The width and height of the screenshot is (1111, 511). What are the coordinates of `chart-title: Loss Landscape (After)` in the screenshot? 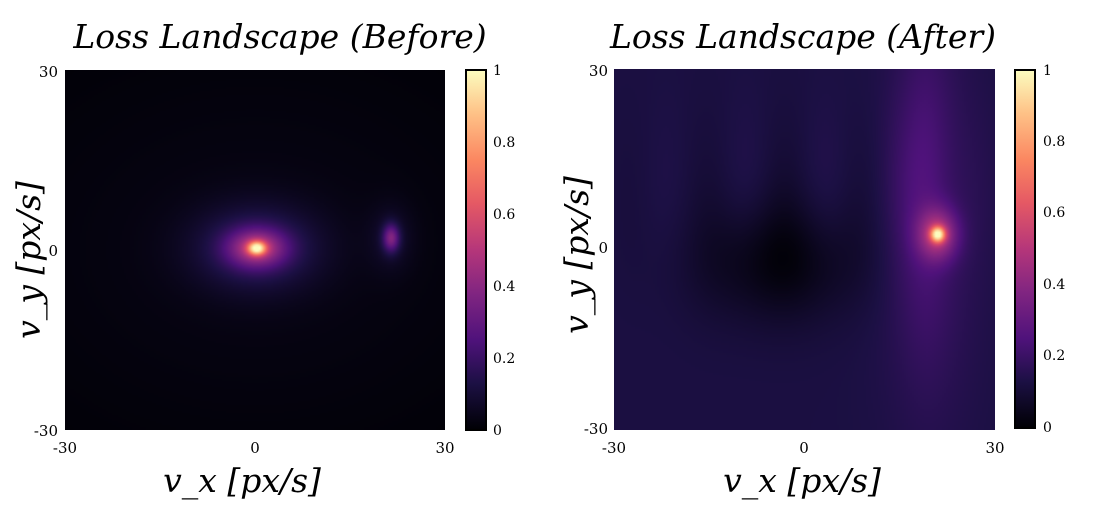 It's located at (802, 36).